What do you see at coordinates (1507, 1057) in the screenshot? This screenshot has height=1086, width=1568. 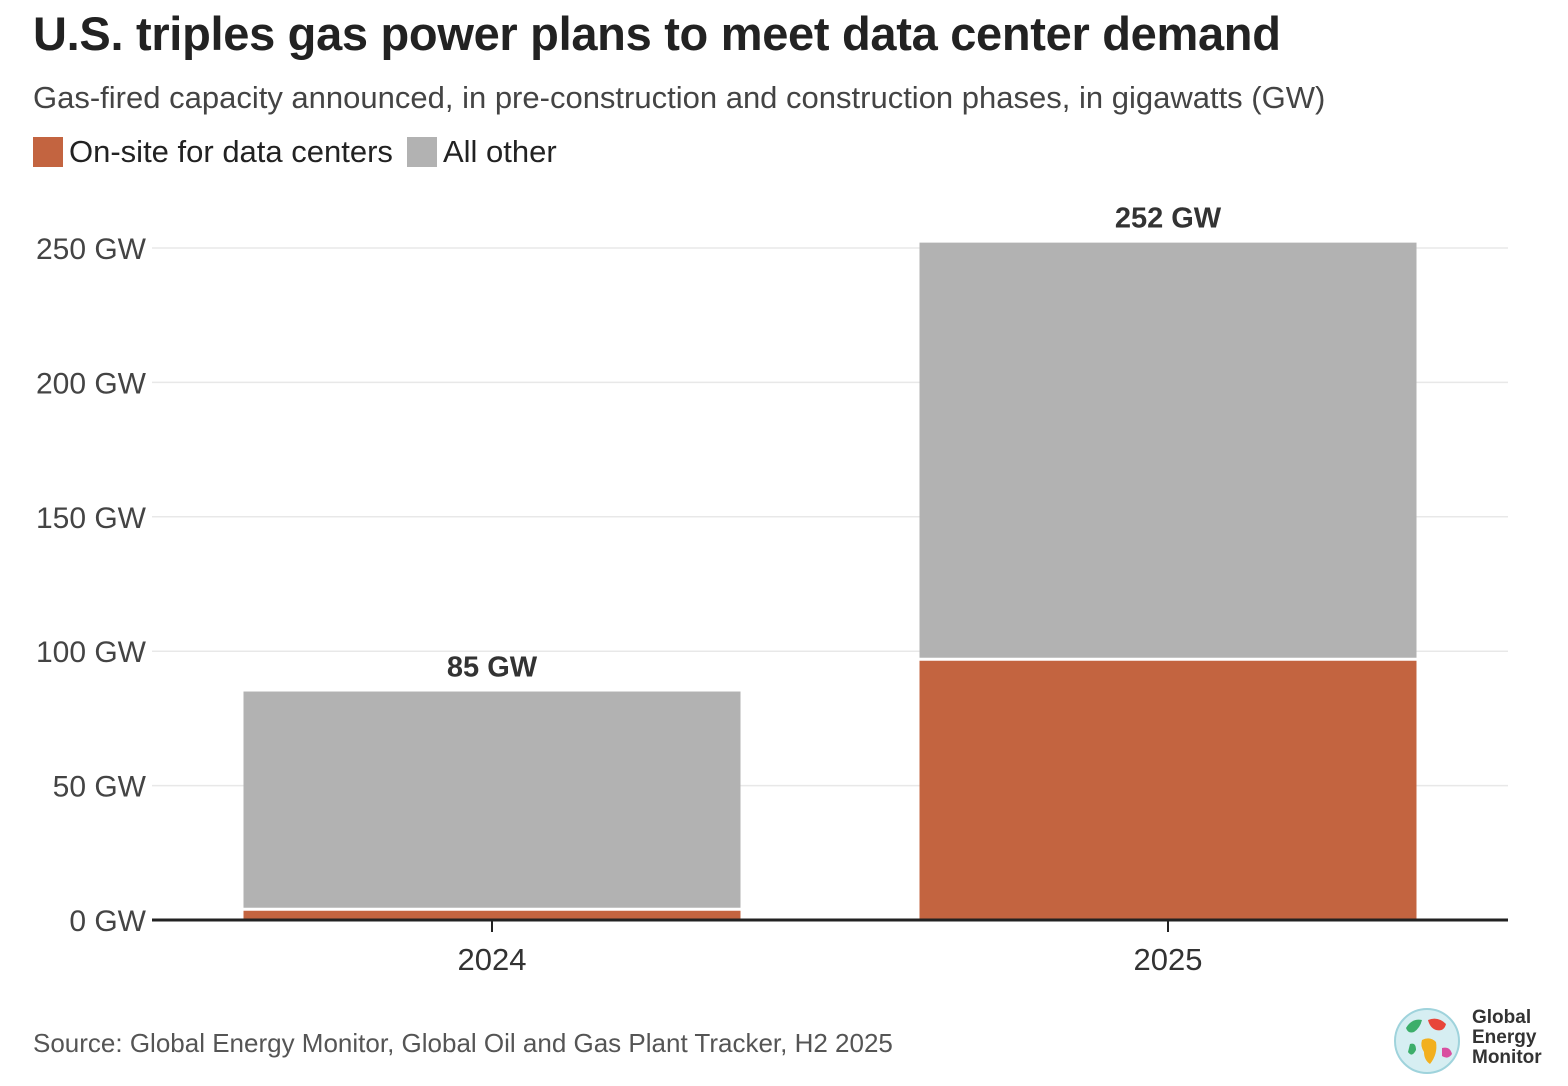 I see `logo-line-3: Monitor` at bounding box center [1507, 1057].